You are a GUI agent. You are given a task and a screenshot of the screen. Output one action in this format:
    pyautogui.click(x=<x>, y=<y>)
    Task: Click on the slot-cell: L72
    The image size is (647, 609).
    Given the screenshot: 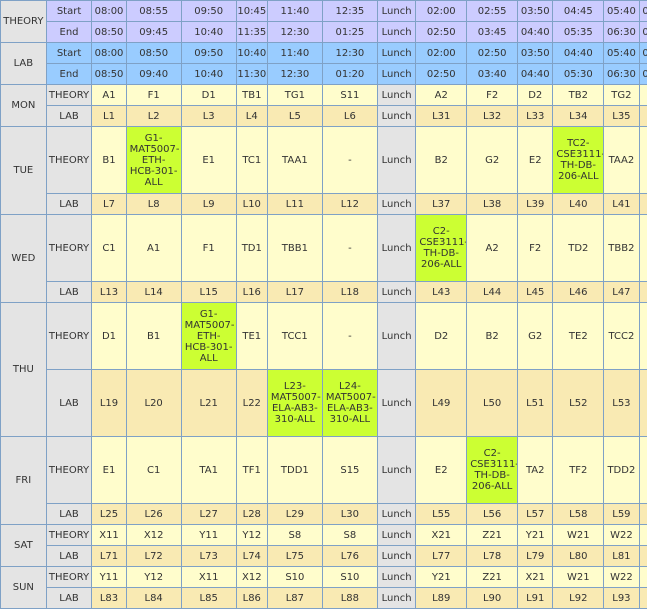 What is the action you would take?
    pyautogui.click(x=153, y=556)
    